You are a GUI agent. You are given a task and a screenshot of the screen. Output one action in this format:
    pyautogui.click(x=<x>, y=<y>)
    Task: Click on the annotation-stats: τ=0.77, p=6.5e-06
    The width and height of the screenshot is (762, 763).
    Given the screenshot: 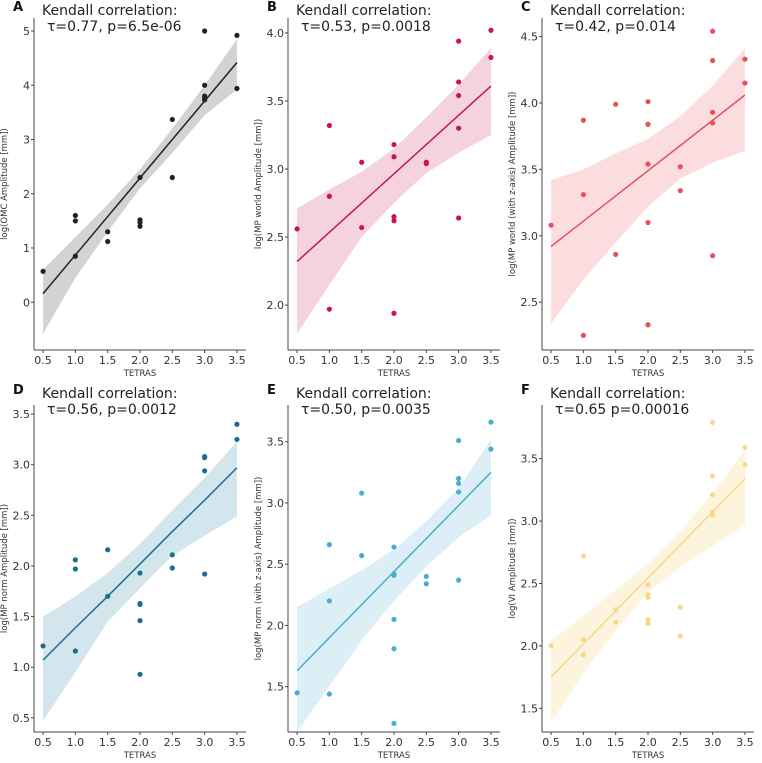 What is the action you would take?
    pyautogui.click(x=114, y=27)
    